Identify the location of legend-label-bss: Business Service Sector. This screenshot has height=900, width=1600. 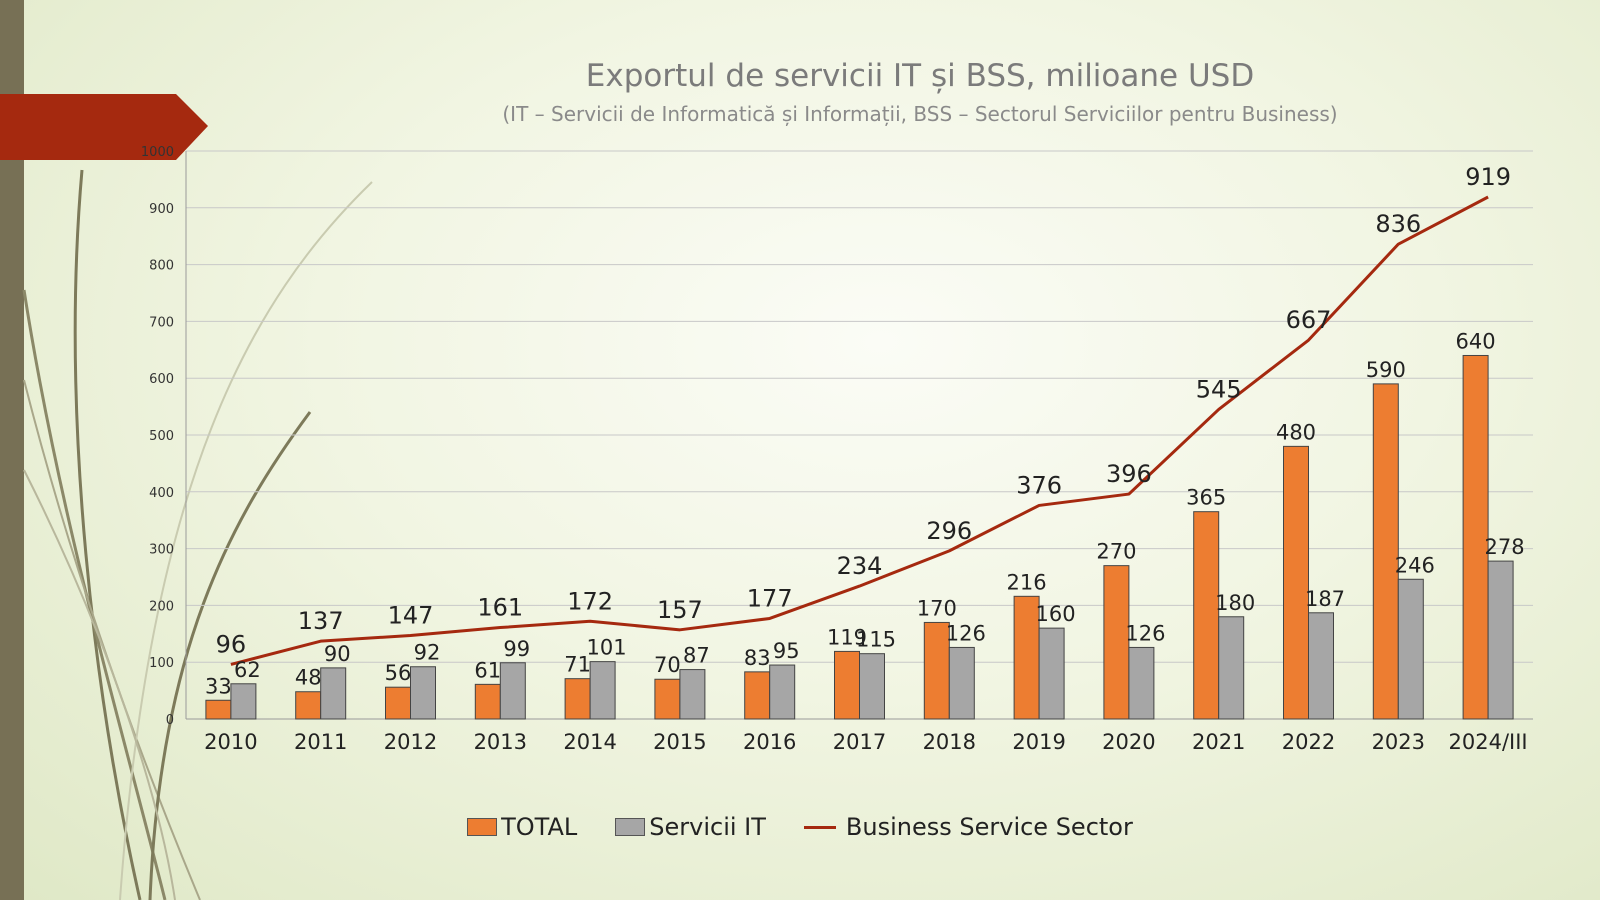
(989, 827).